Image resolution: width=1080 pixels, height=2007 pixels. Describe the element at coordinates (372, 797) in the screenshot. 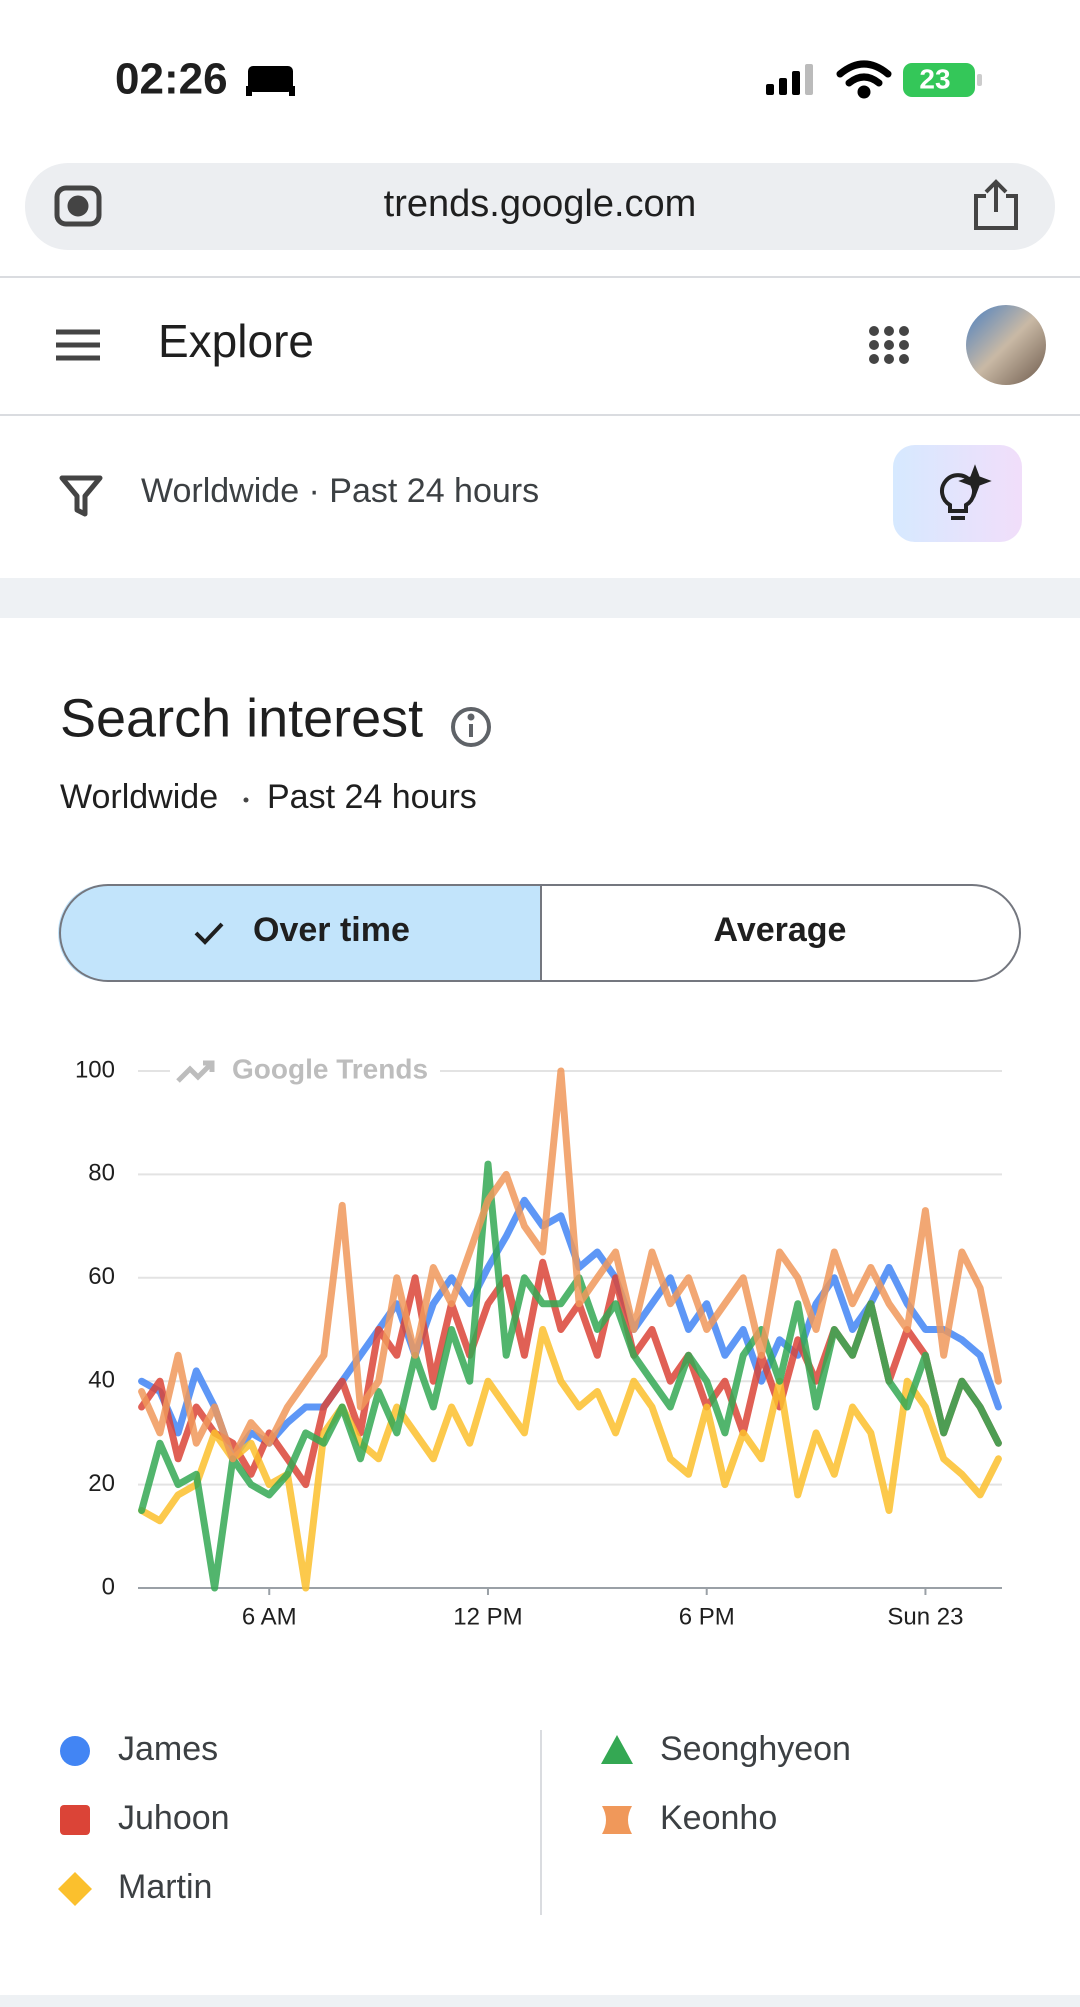

I see `subtitle-period: Past 24 hours` at that location.